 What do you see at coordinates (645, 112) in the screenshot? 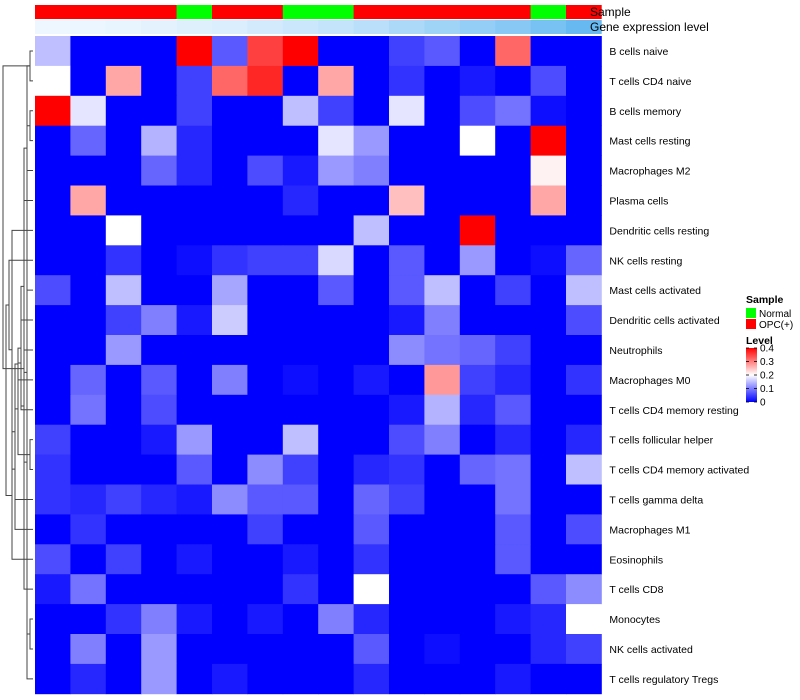
I see `row-label: B cells memory` at bounding box center [645, 112].